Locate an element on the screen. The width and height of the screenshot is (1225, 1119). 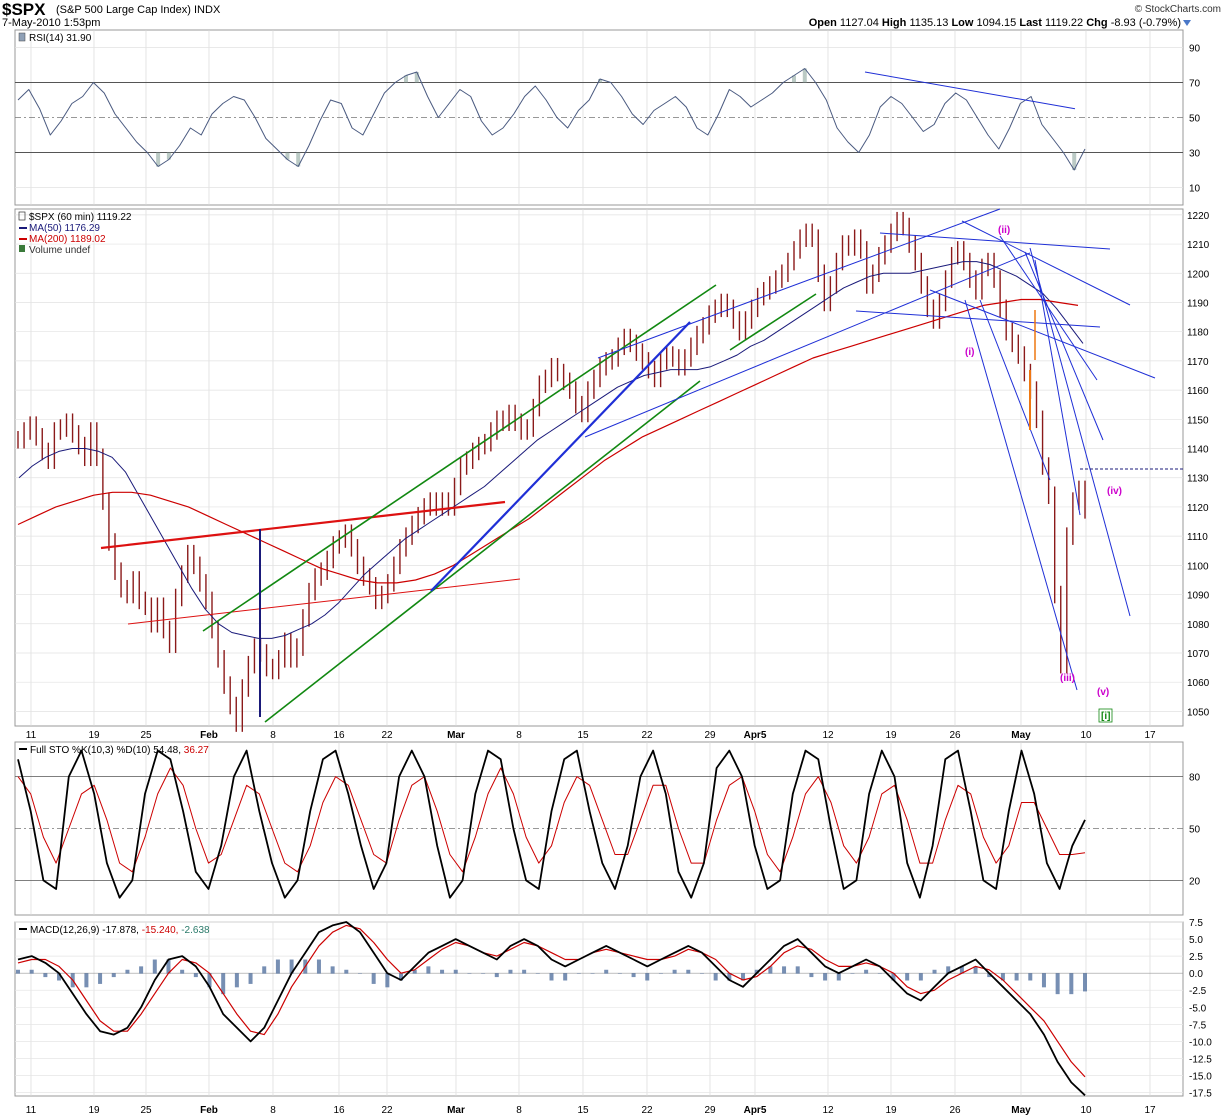
macd-tick-label: -7.5 is located at coordinates (1198, 1025).